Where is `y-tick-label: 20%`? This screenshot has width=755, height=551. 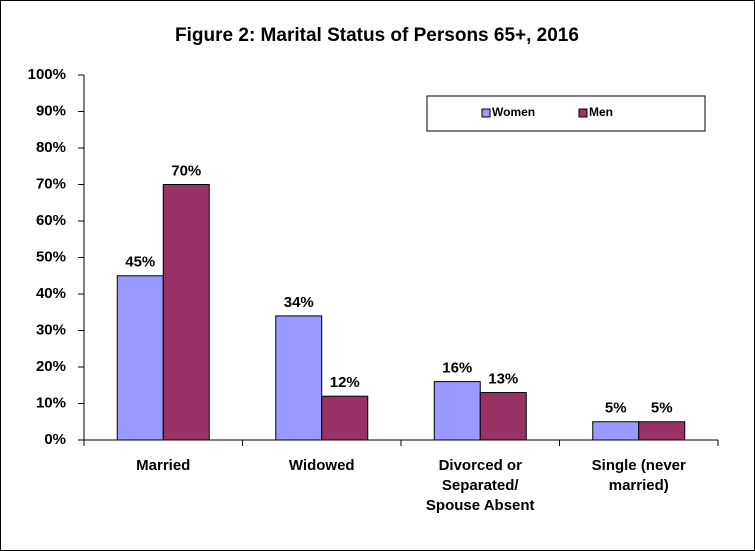 y-tick-label: 20% is located at coordinates (51, 366).